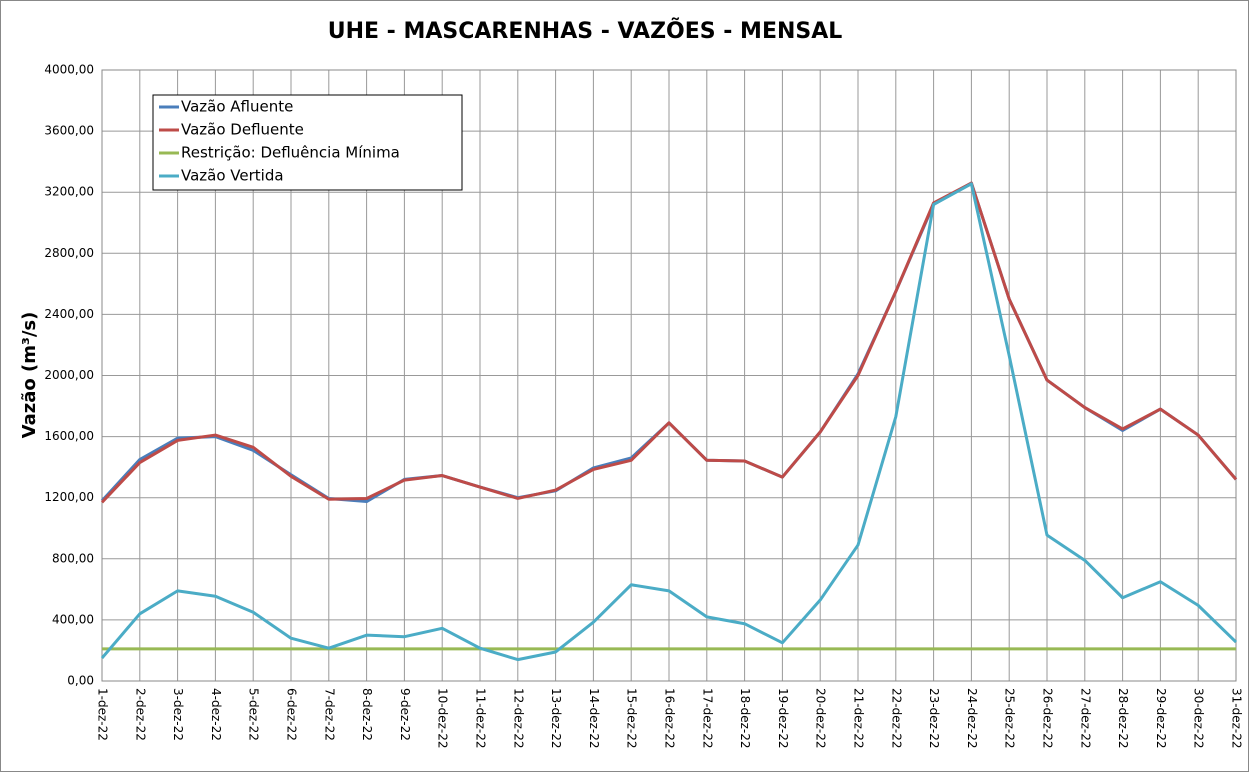  What do you see at coordinates (594, 718) in the screenshot?
I see `x-tick-label: 14-dez-22` at bounding box center [594, 718].